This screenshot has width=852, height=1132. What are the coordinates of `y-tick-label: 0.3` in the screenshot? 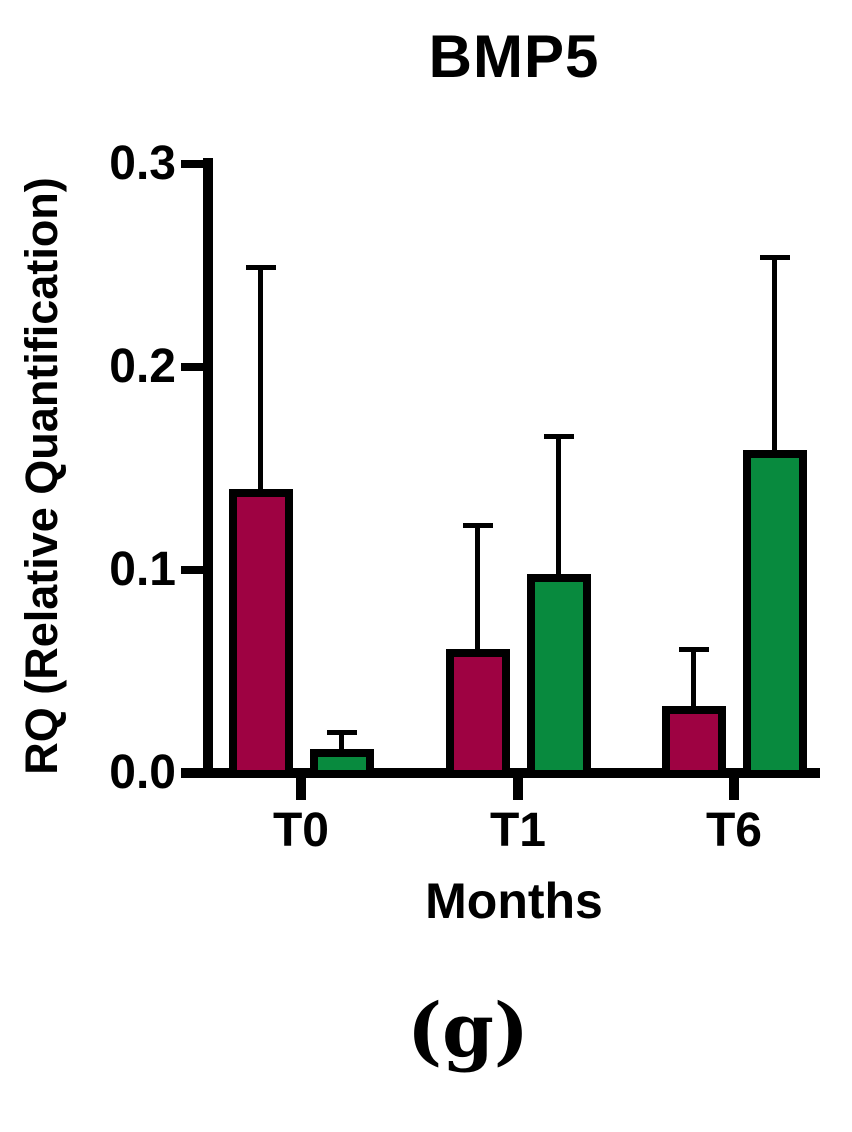 It's located at (142, 163).